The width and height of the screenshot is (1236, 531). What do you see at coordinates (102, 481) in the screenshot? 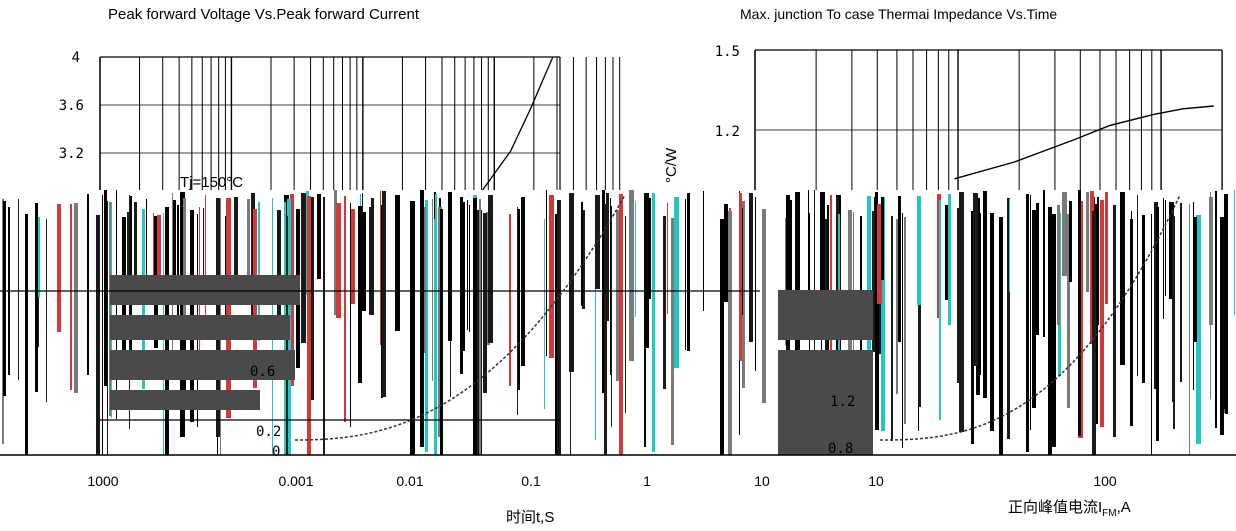
I see `xtick-1000: 1000` at bounding box center [102, 481].